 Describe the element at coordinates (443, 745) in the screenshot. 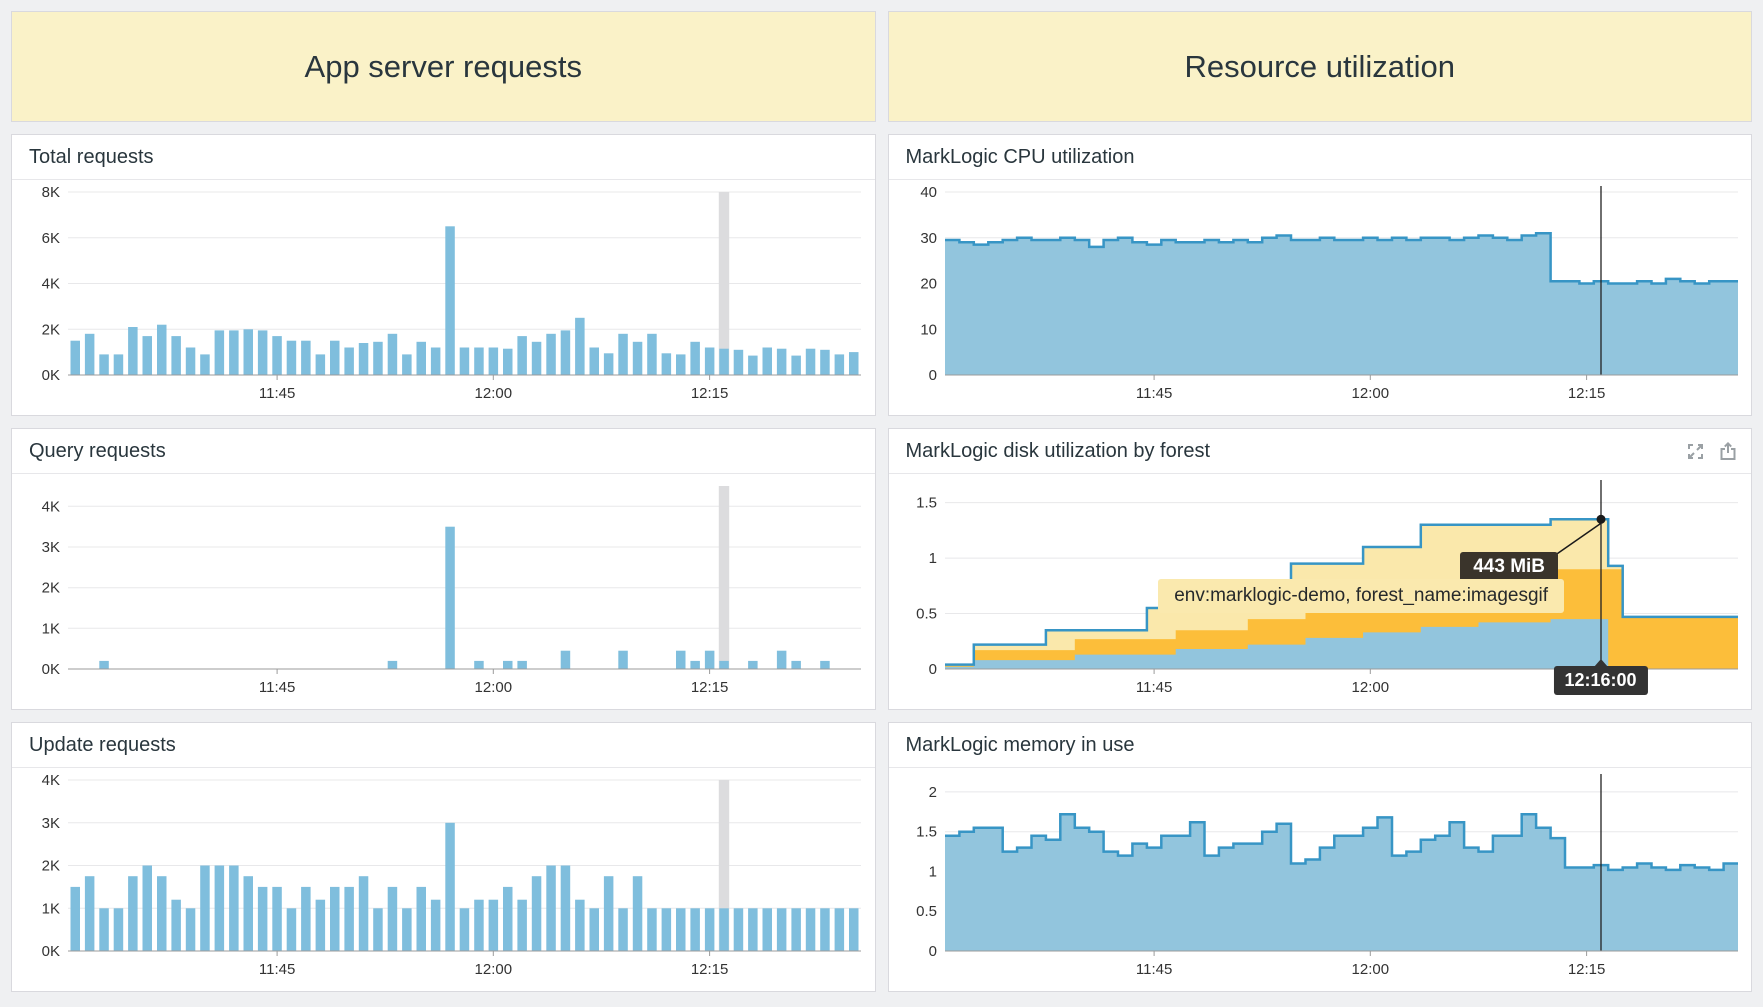

I see `panel-title-bar: Update requests` at that location.